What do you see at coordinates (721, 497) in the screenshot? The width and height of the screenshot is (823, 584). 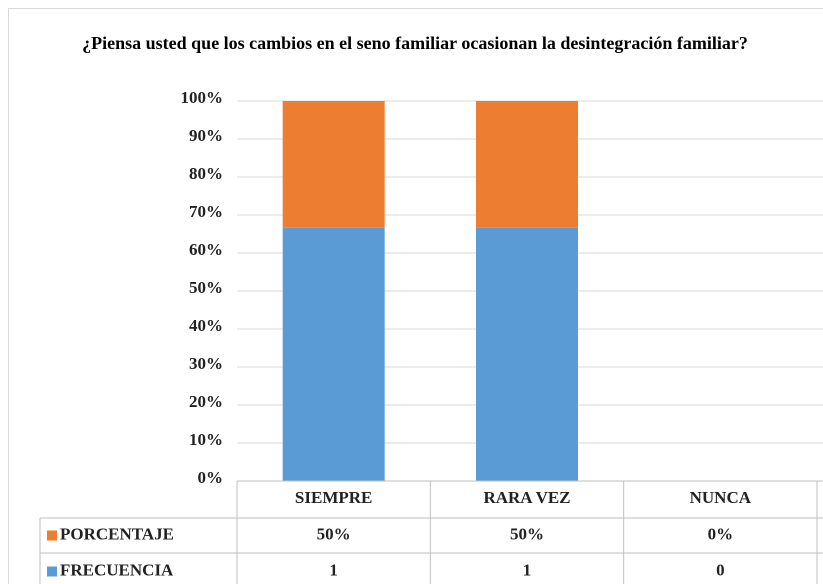 I see `x-tick-label: NUNCA` at bounding box center [721, 497].